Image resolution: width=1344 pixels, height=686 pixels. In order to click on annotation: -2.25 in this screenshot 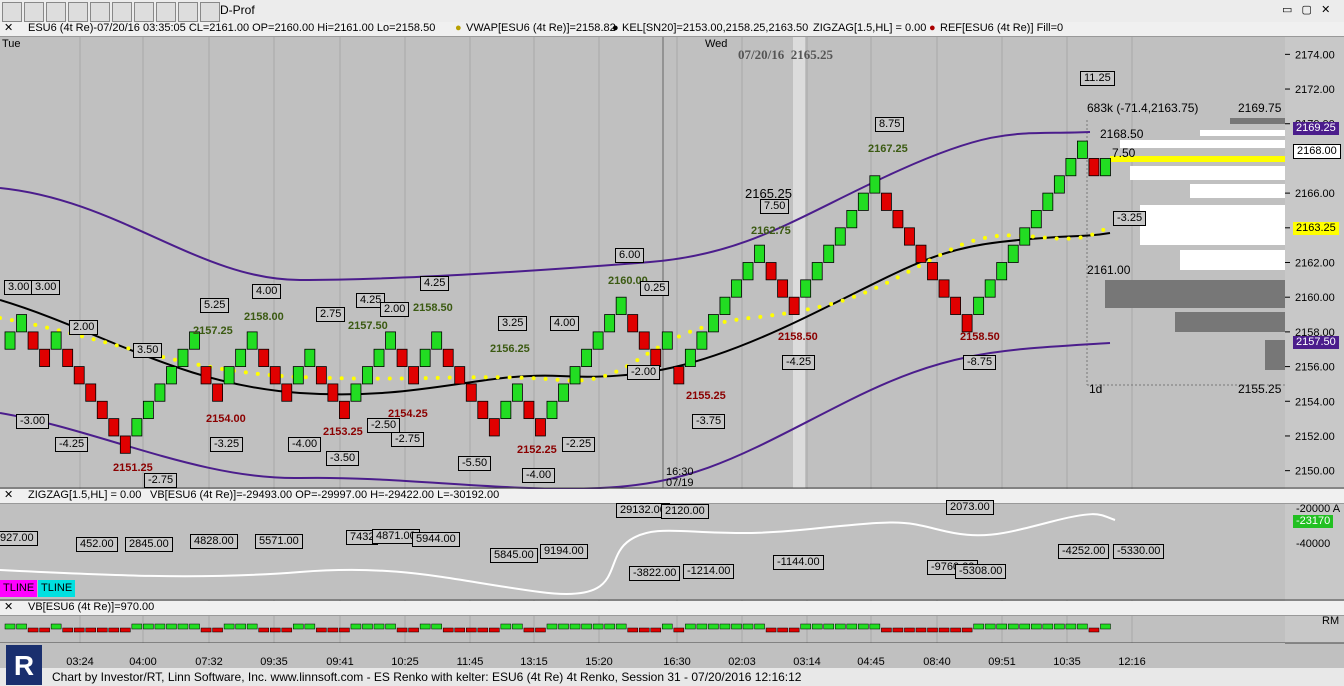, I will do `click(579, 444)`.